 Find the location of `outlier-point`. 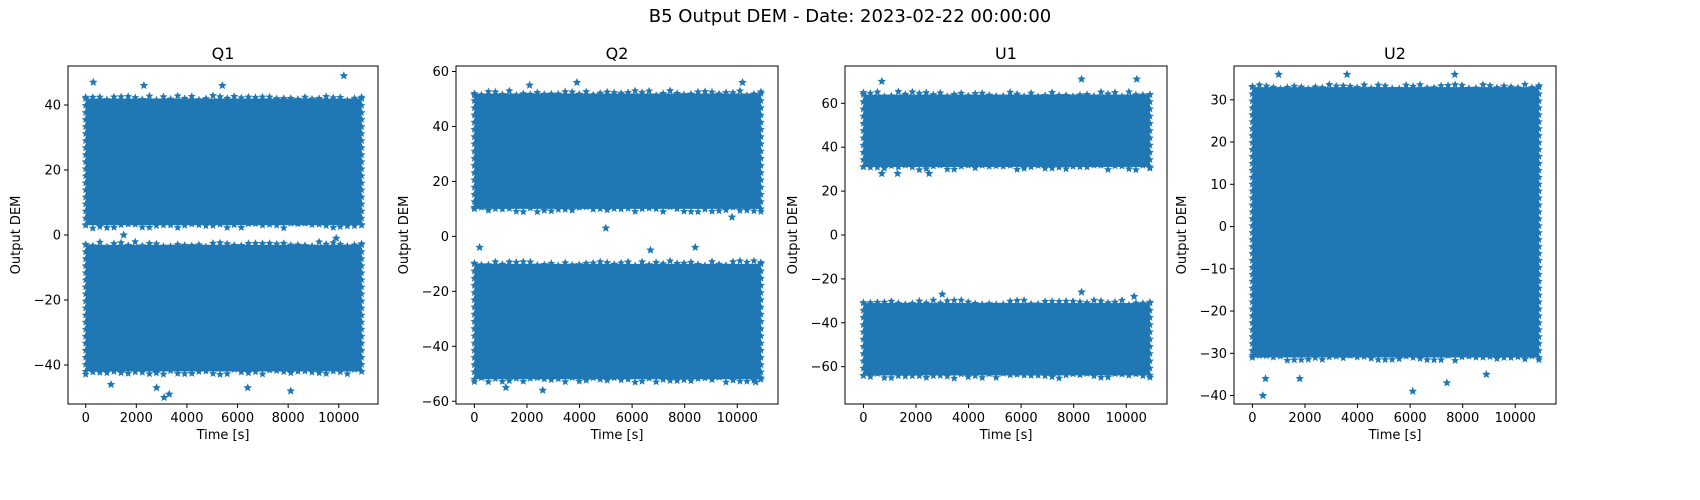

outlier-point is located at coordinates (479, 246).